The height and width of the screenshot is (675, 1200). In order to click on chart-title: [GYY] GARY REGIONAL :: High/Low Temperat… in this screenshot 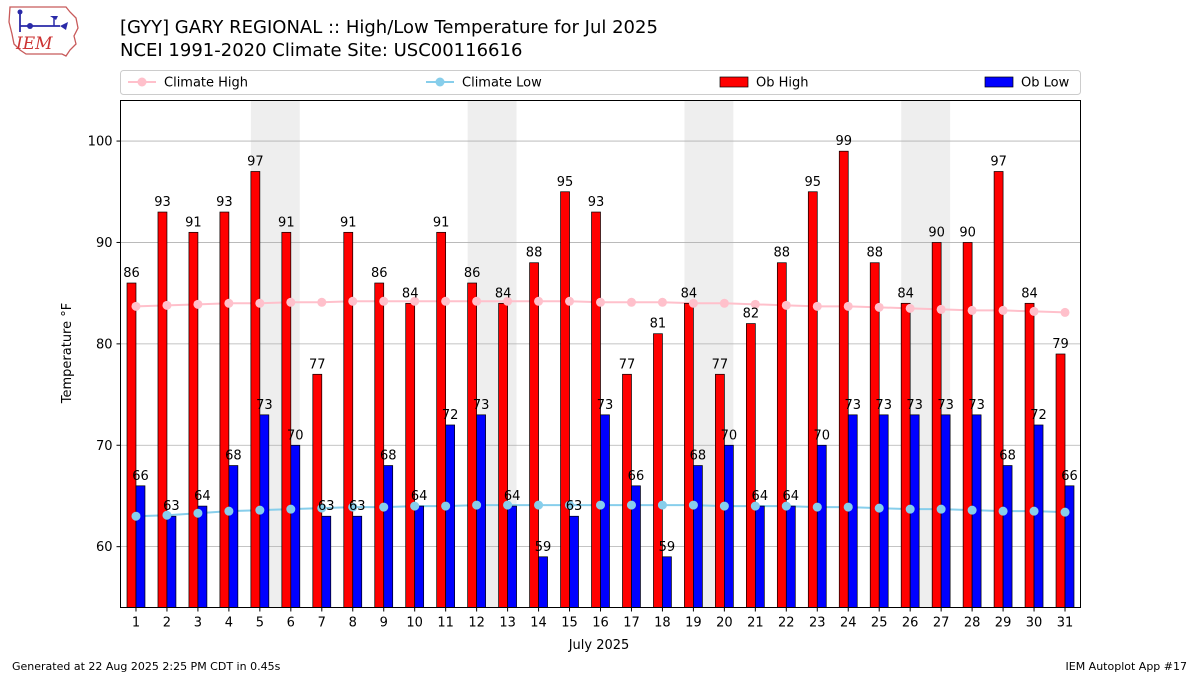, I will do `click(389, 27)`.